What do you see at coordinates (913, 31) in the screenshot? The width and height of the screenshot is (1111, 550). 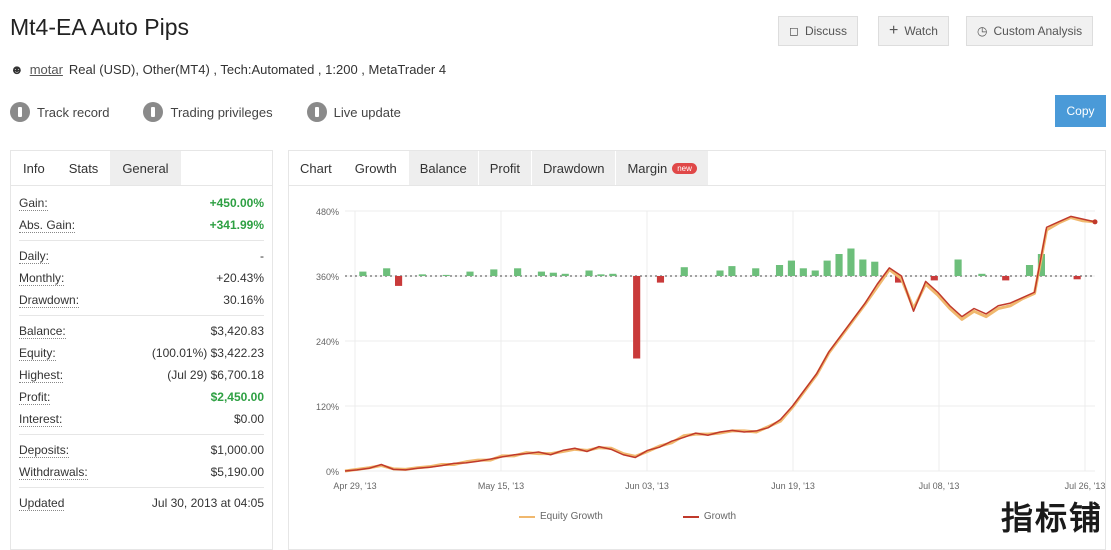 I see `watch-button: + Watch` at bounding box center [913, 31].